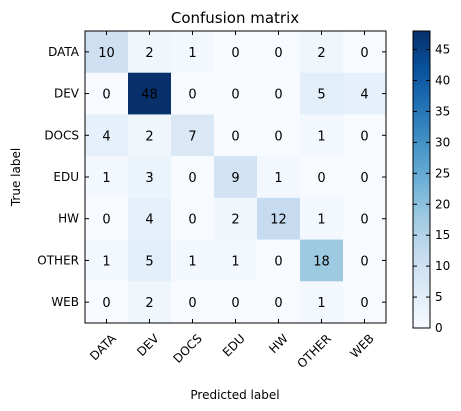 Image resolution: width=461 pixels, height=411 pixels. What do you see at coordinates (234, 345) in the screenshot?
I see `x-tick-label: EDU` at bounding box center [234, 345].